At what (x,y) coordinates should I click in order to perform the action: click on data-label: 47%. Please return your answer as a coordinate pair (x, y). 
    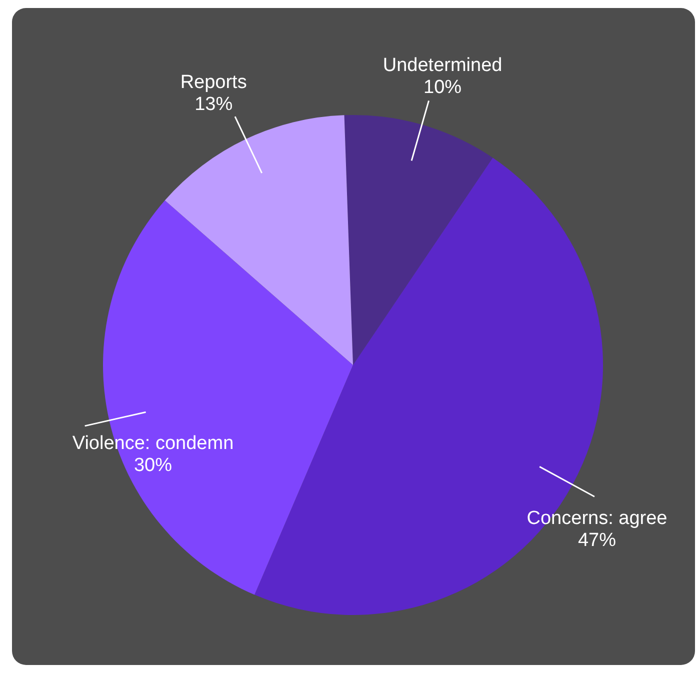
    Looking at the image, I should click on (597, 541).